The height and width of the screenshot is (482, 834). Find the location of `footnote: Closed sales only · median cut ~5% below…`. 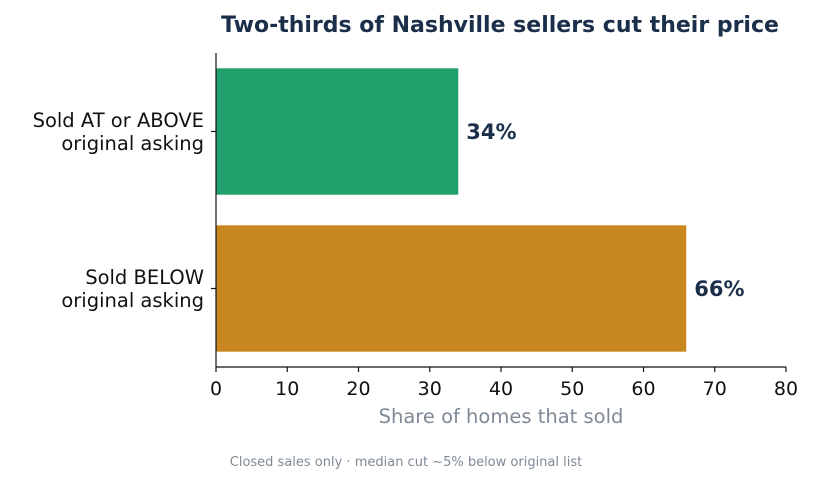

footnote: Closed sales only · median cut ~5% below… is located at coordinates (406, 462).